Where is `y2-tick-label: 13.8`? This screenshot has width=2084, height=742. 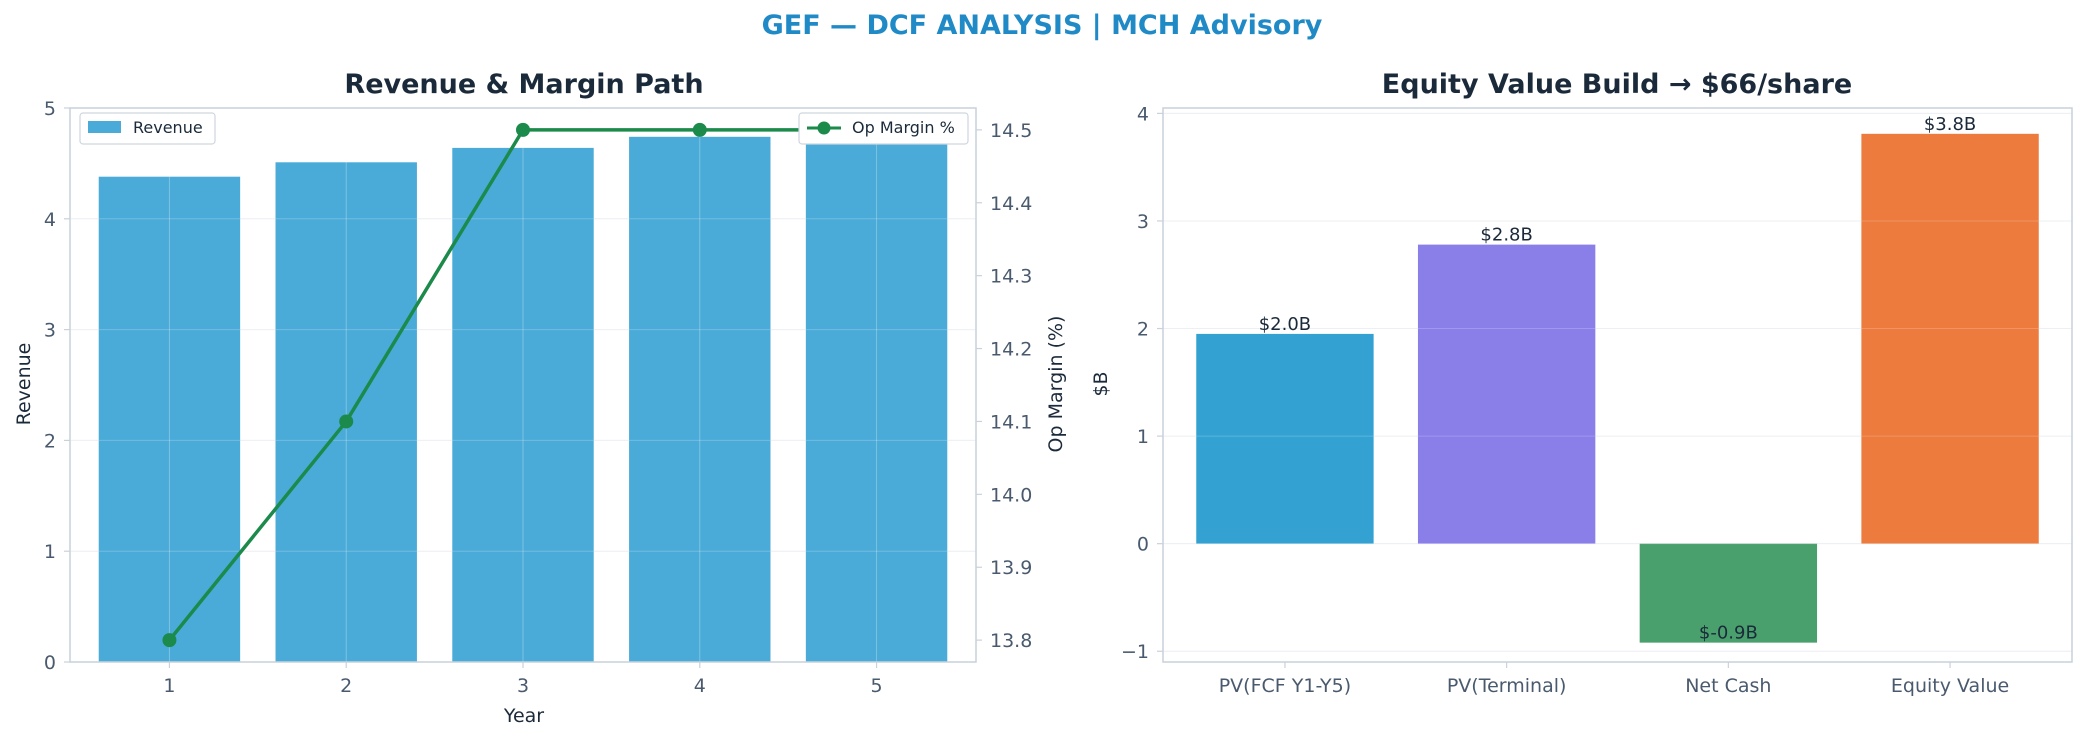
y2-tick-label: 13.8 is located at coordinates (1011, 641).